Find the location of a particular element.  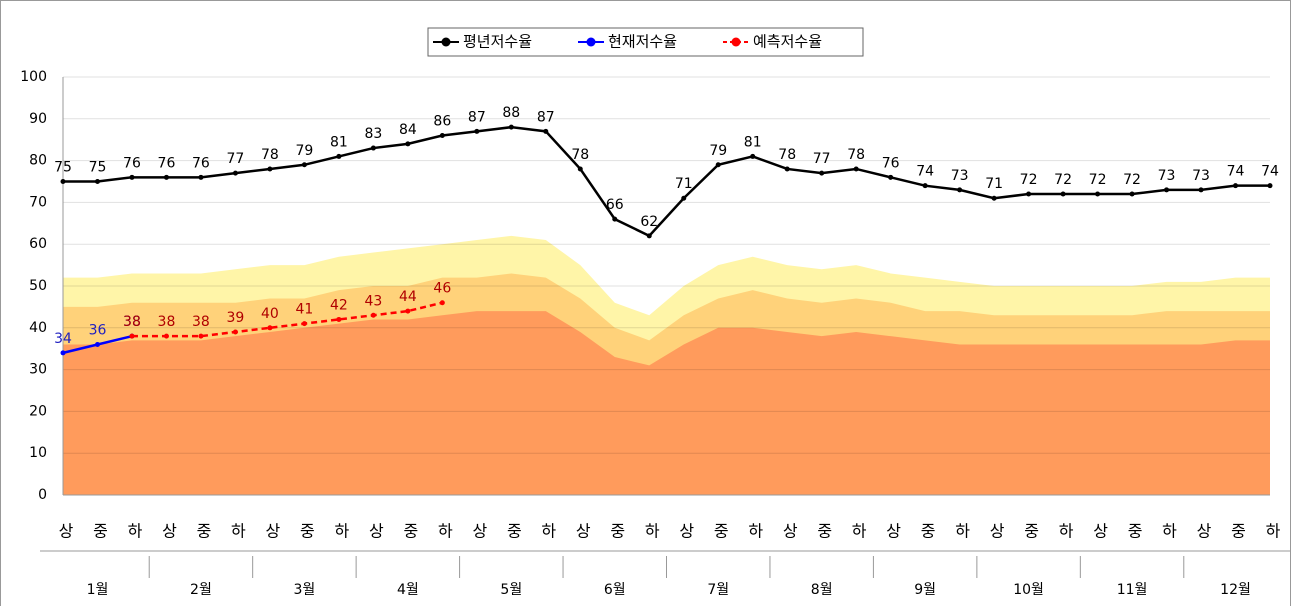

data-label: 71 is located at coordinates (994, 184).